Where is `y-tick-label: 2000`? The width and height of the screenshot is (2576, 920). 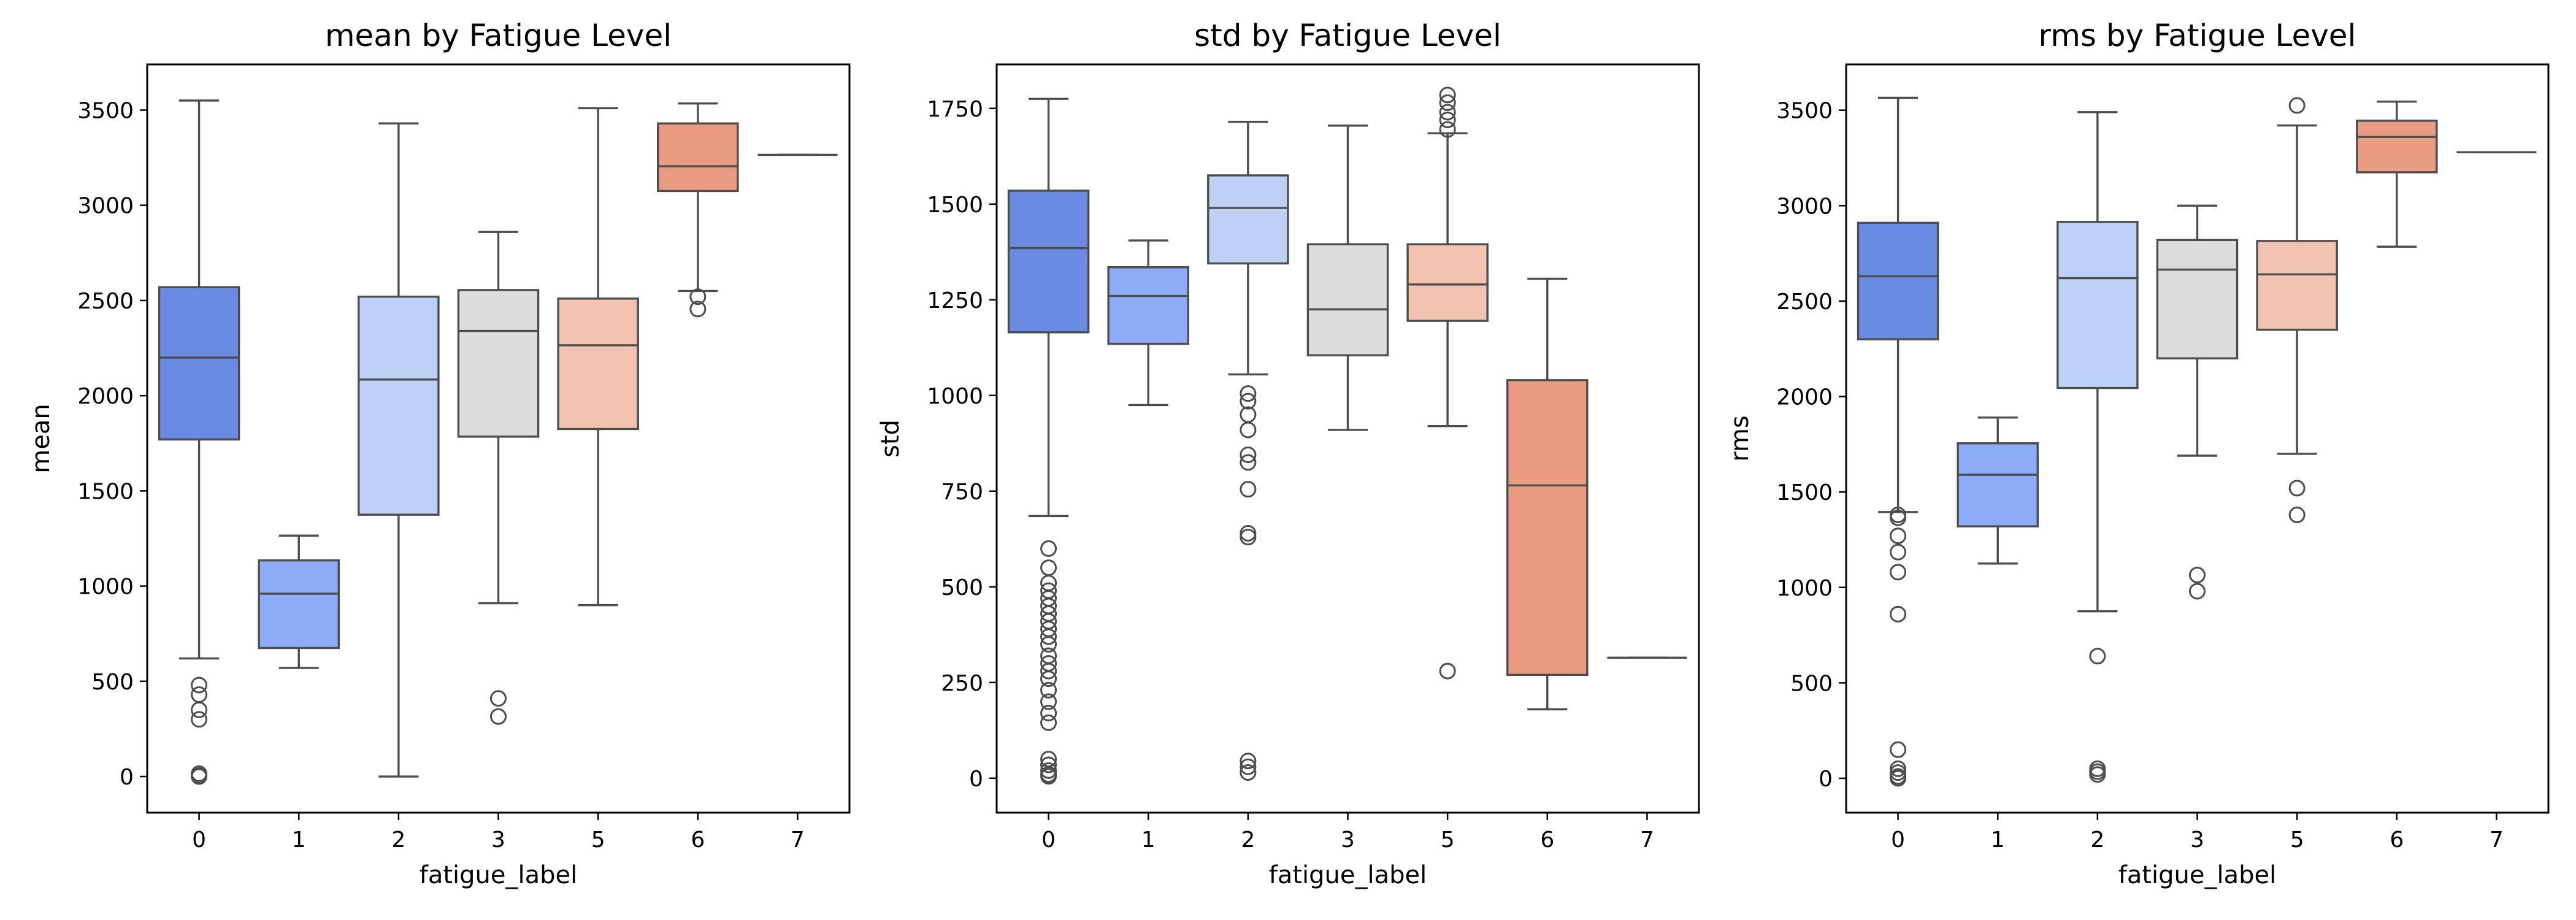 y-tick-label: 2000 is located at coordinates (105, 396).